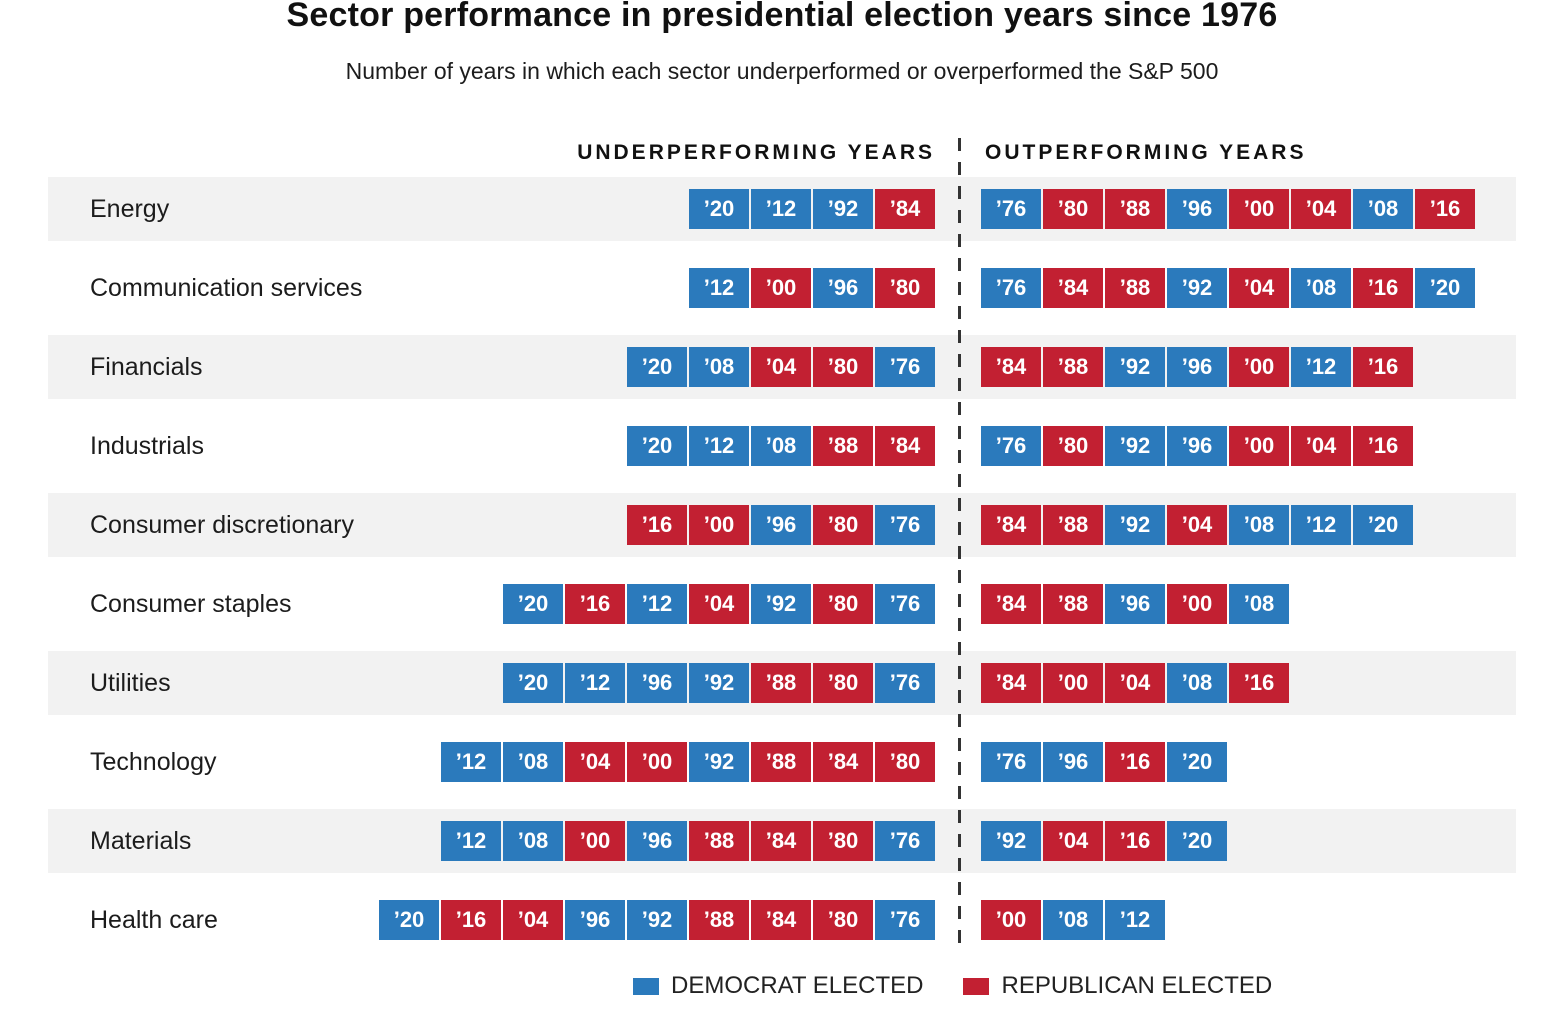  What do you see at coordinates (959, 543) in the screenshot?
I see `center-divider-dashed-line` at bounding box center [959, 543].